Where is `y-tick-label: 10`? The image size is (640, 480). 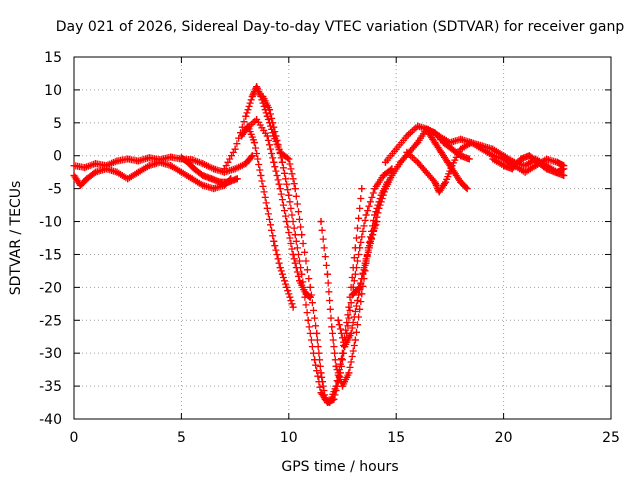
y-tick-label: 10 is located at coordinates (53, 91).